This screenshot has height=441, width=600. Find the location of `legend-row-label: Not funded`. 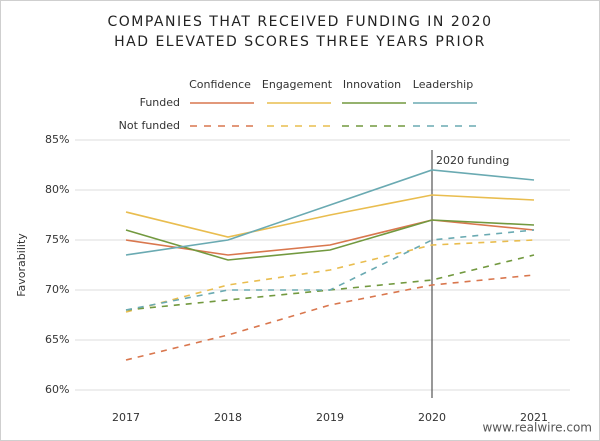

legend-row-label: Not funded is located at coordinates (149, 125).